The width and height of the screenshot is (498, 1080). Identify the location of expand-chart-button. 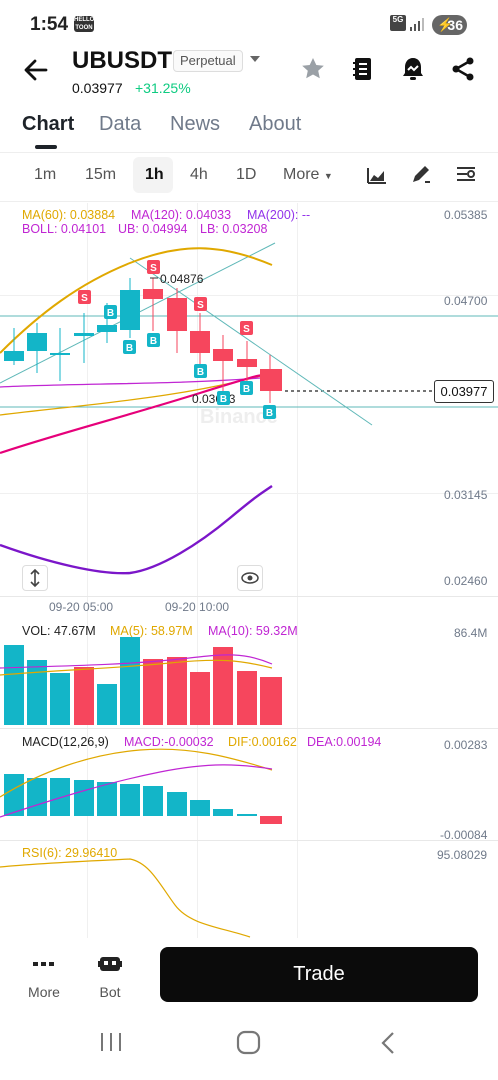
(35, 578).